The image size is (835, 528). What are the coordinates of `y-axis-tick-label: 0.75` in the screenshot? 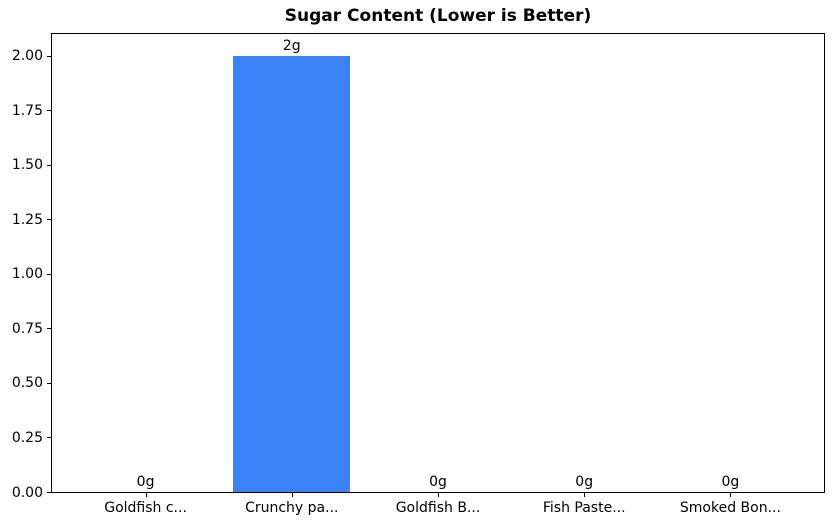 It's located at (27, 328).